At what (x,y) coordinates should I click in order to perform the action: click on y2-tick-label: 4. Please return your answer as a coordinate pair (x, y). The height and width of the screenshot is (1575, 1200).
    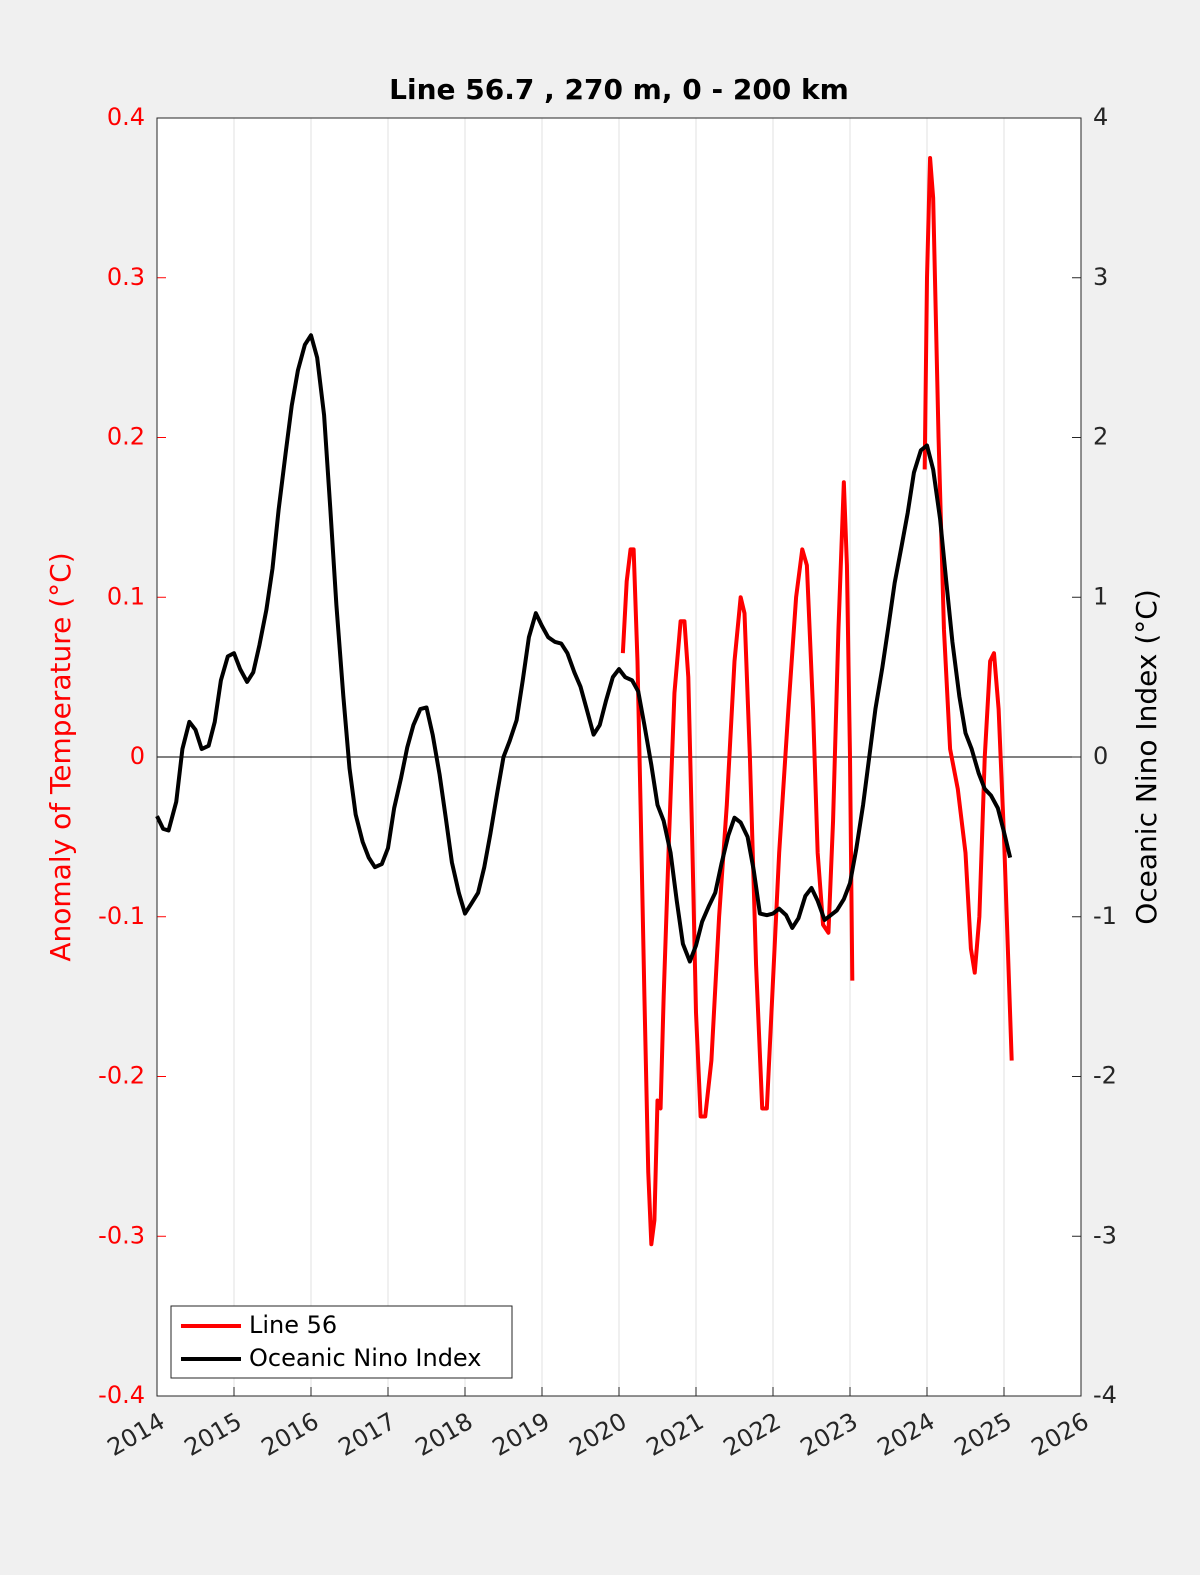
    Looking at the image, I should click on (1100, 117).